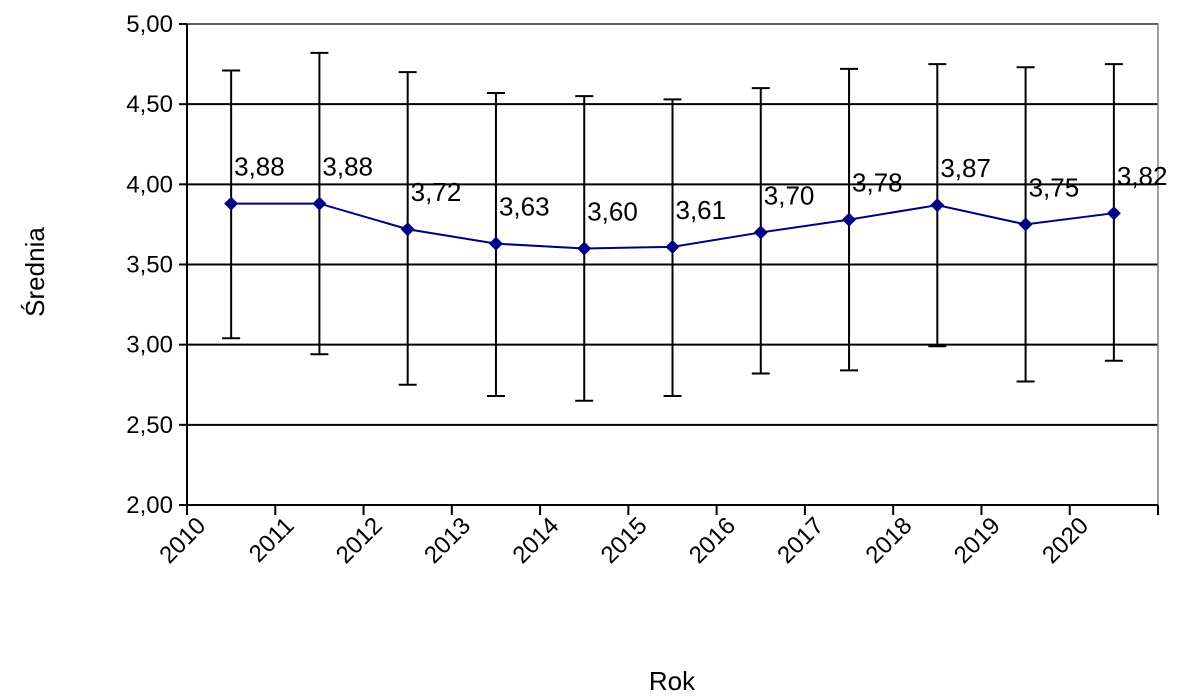 Image resolution: width=1186 pixels, height=698 pixels. What do you see at coordinates (35, 272) in the screenshot?
I see `y-axis-title: Średnia` at bounding box center [35, 272].